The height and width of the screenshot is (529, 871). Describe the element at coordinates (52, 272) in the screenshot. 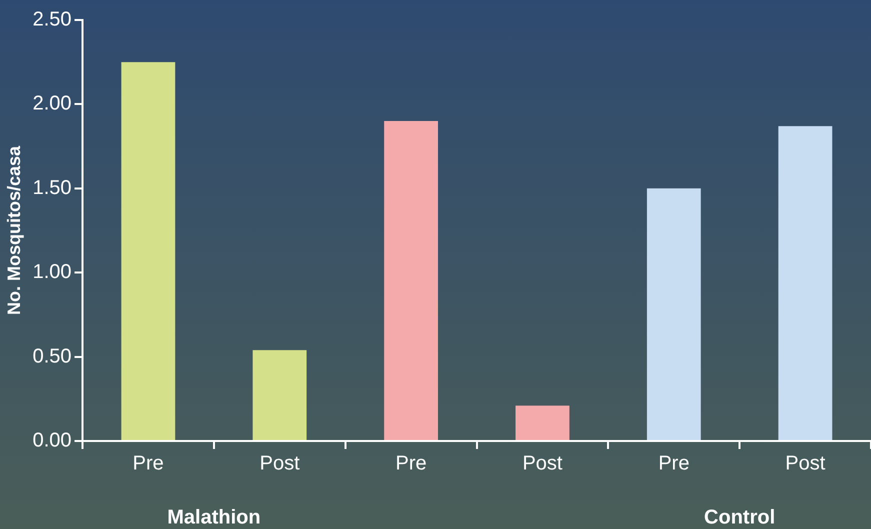

I see `y-tick-label: 1.00` at that location.